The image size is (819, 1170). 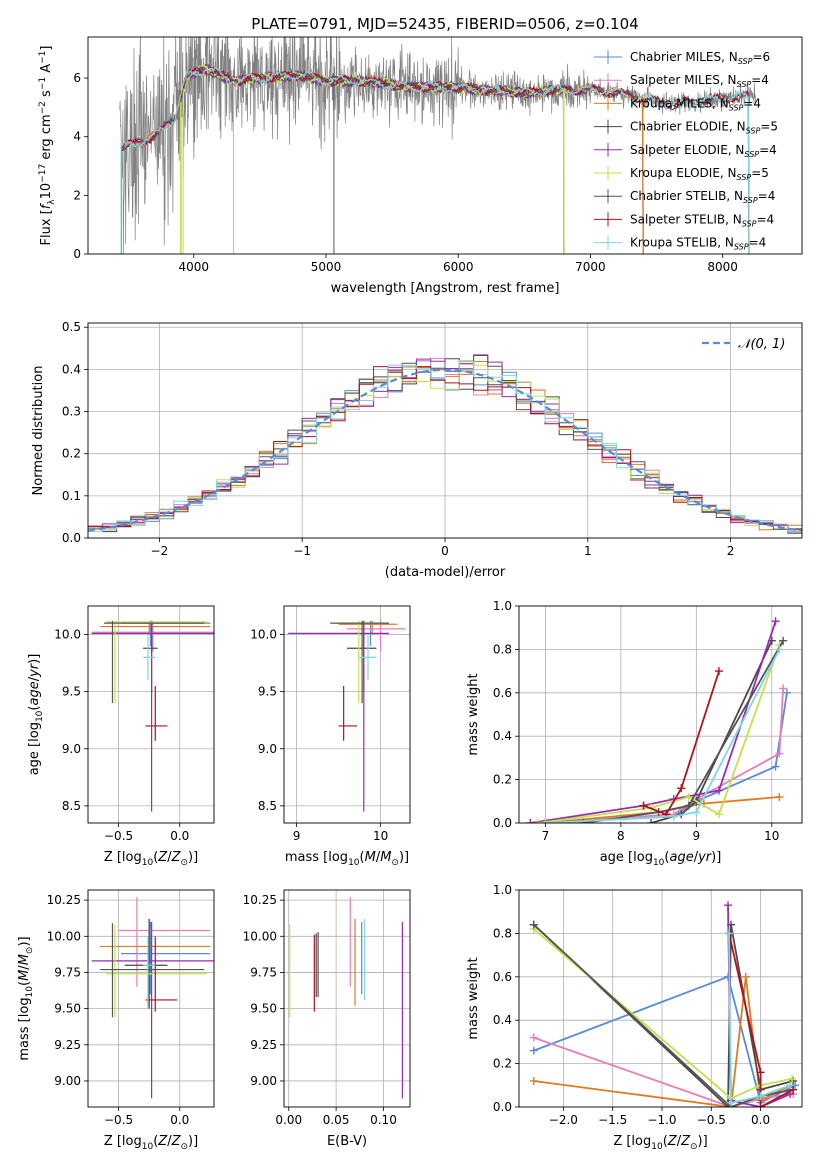 What do you see at coordinates (761, 344) in the screenshot?
I see `legend-label-normal: 𝒩(0, 1)` at bounding box center [761, 344].